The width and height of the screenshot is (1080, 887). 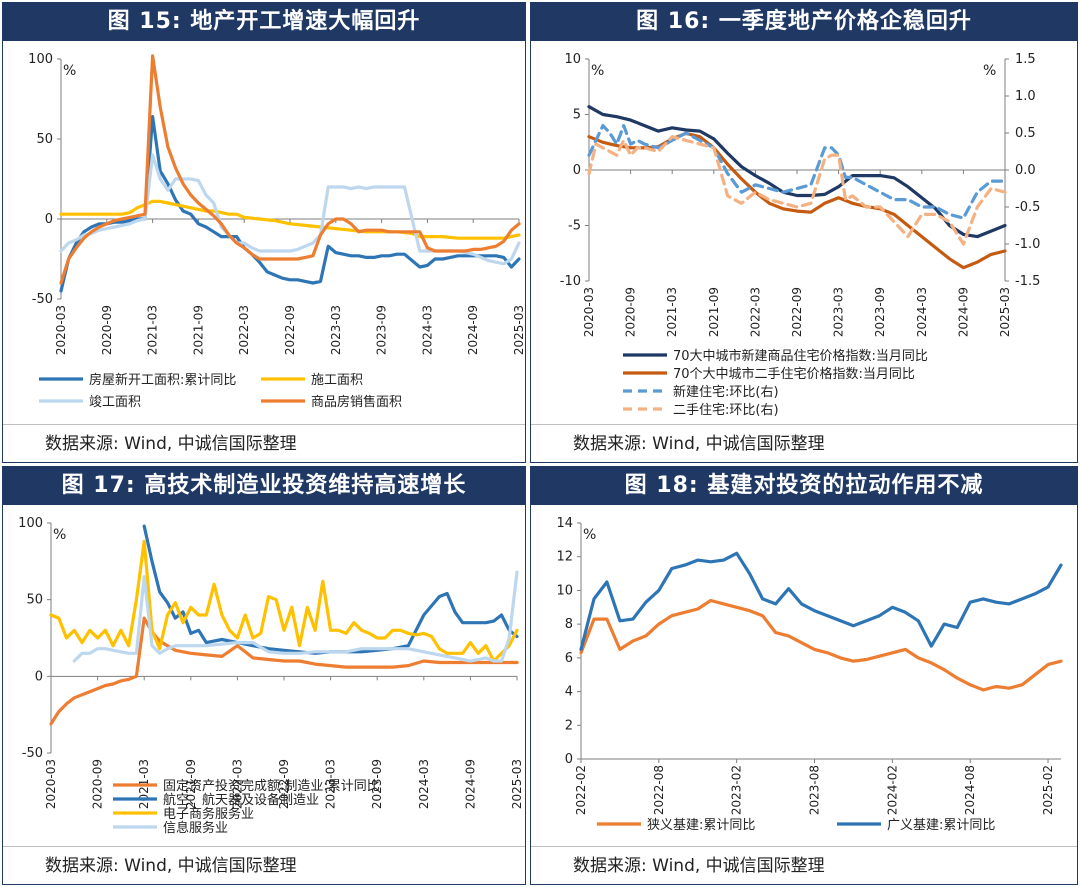 What do you see at coordinates (337, 380) in the screenshot?
I see `legend-label: 施工面积` at bounding box center [337, 380].